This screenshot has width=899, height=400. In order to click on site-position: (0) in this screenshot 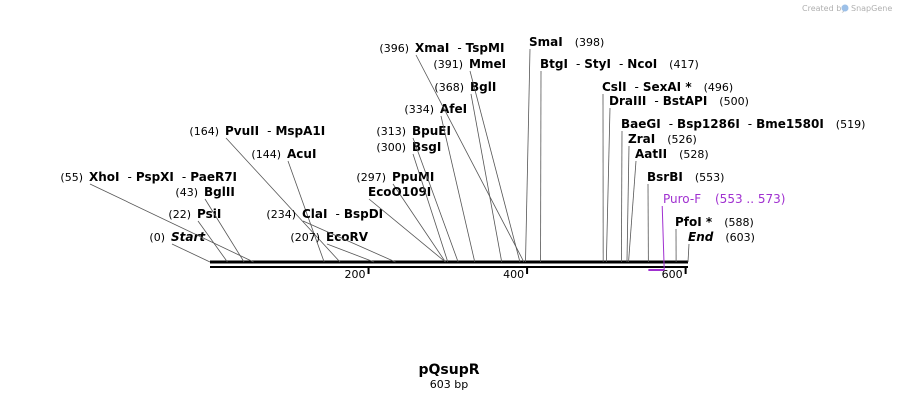, I will do `click(157, 237)`.